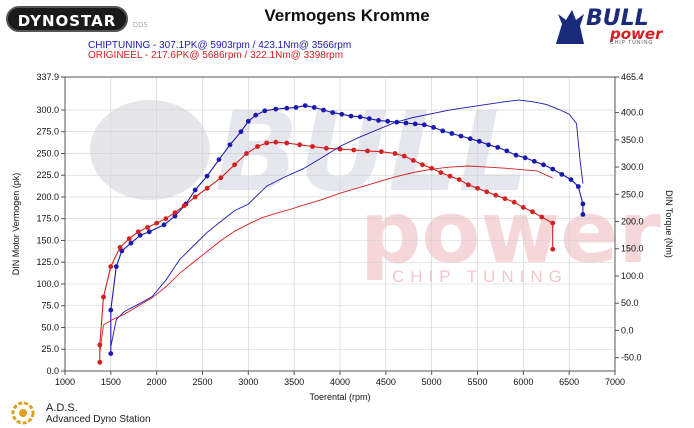 This screenshot has height=428, width=694. What do you see at coordinates (47, 132) in the screenshot?
I see `y-tick-label-11: 275.0` at bounding box center [47, 132].